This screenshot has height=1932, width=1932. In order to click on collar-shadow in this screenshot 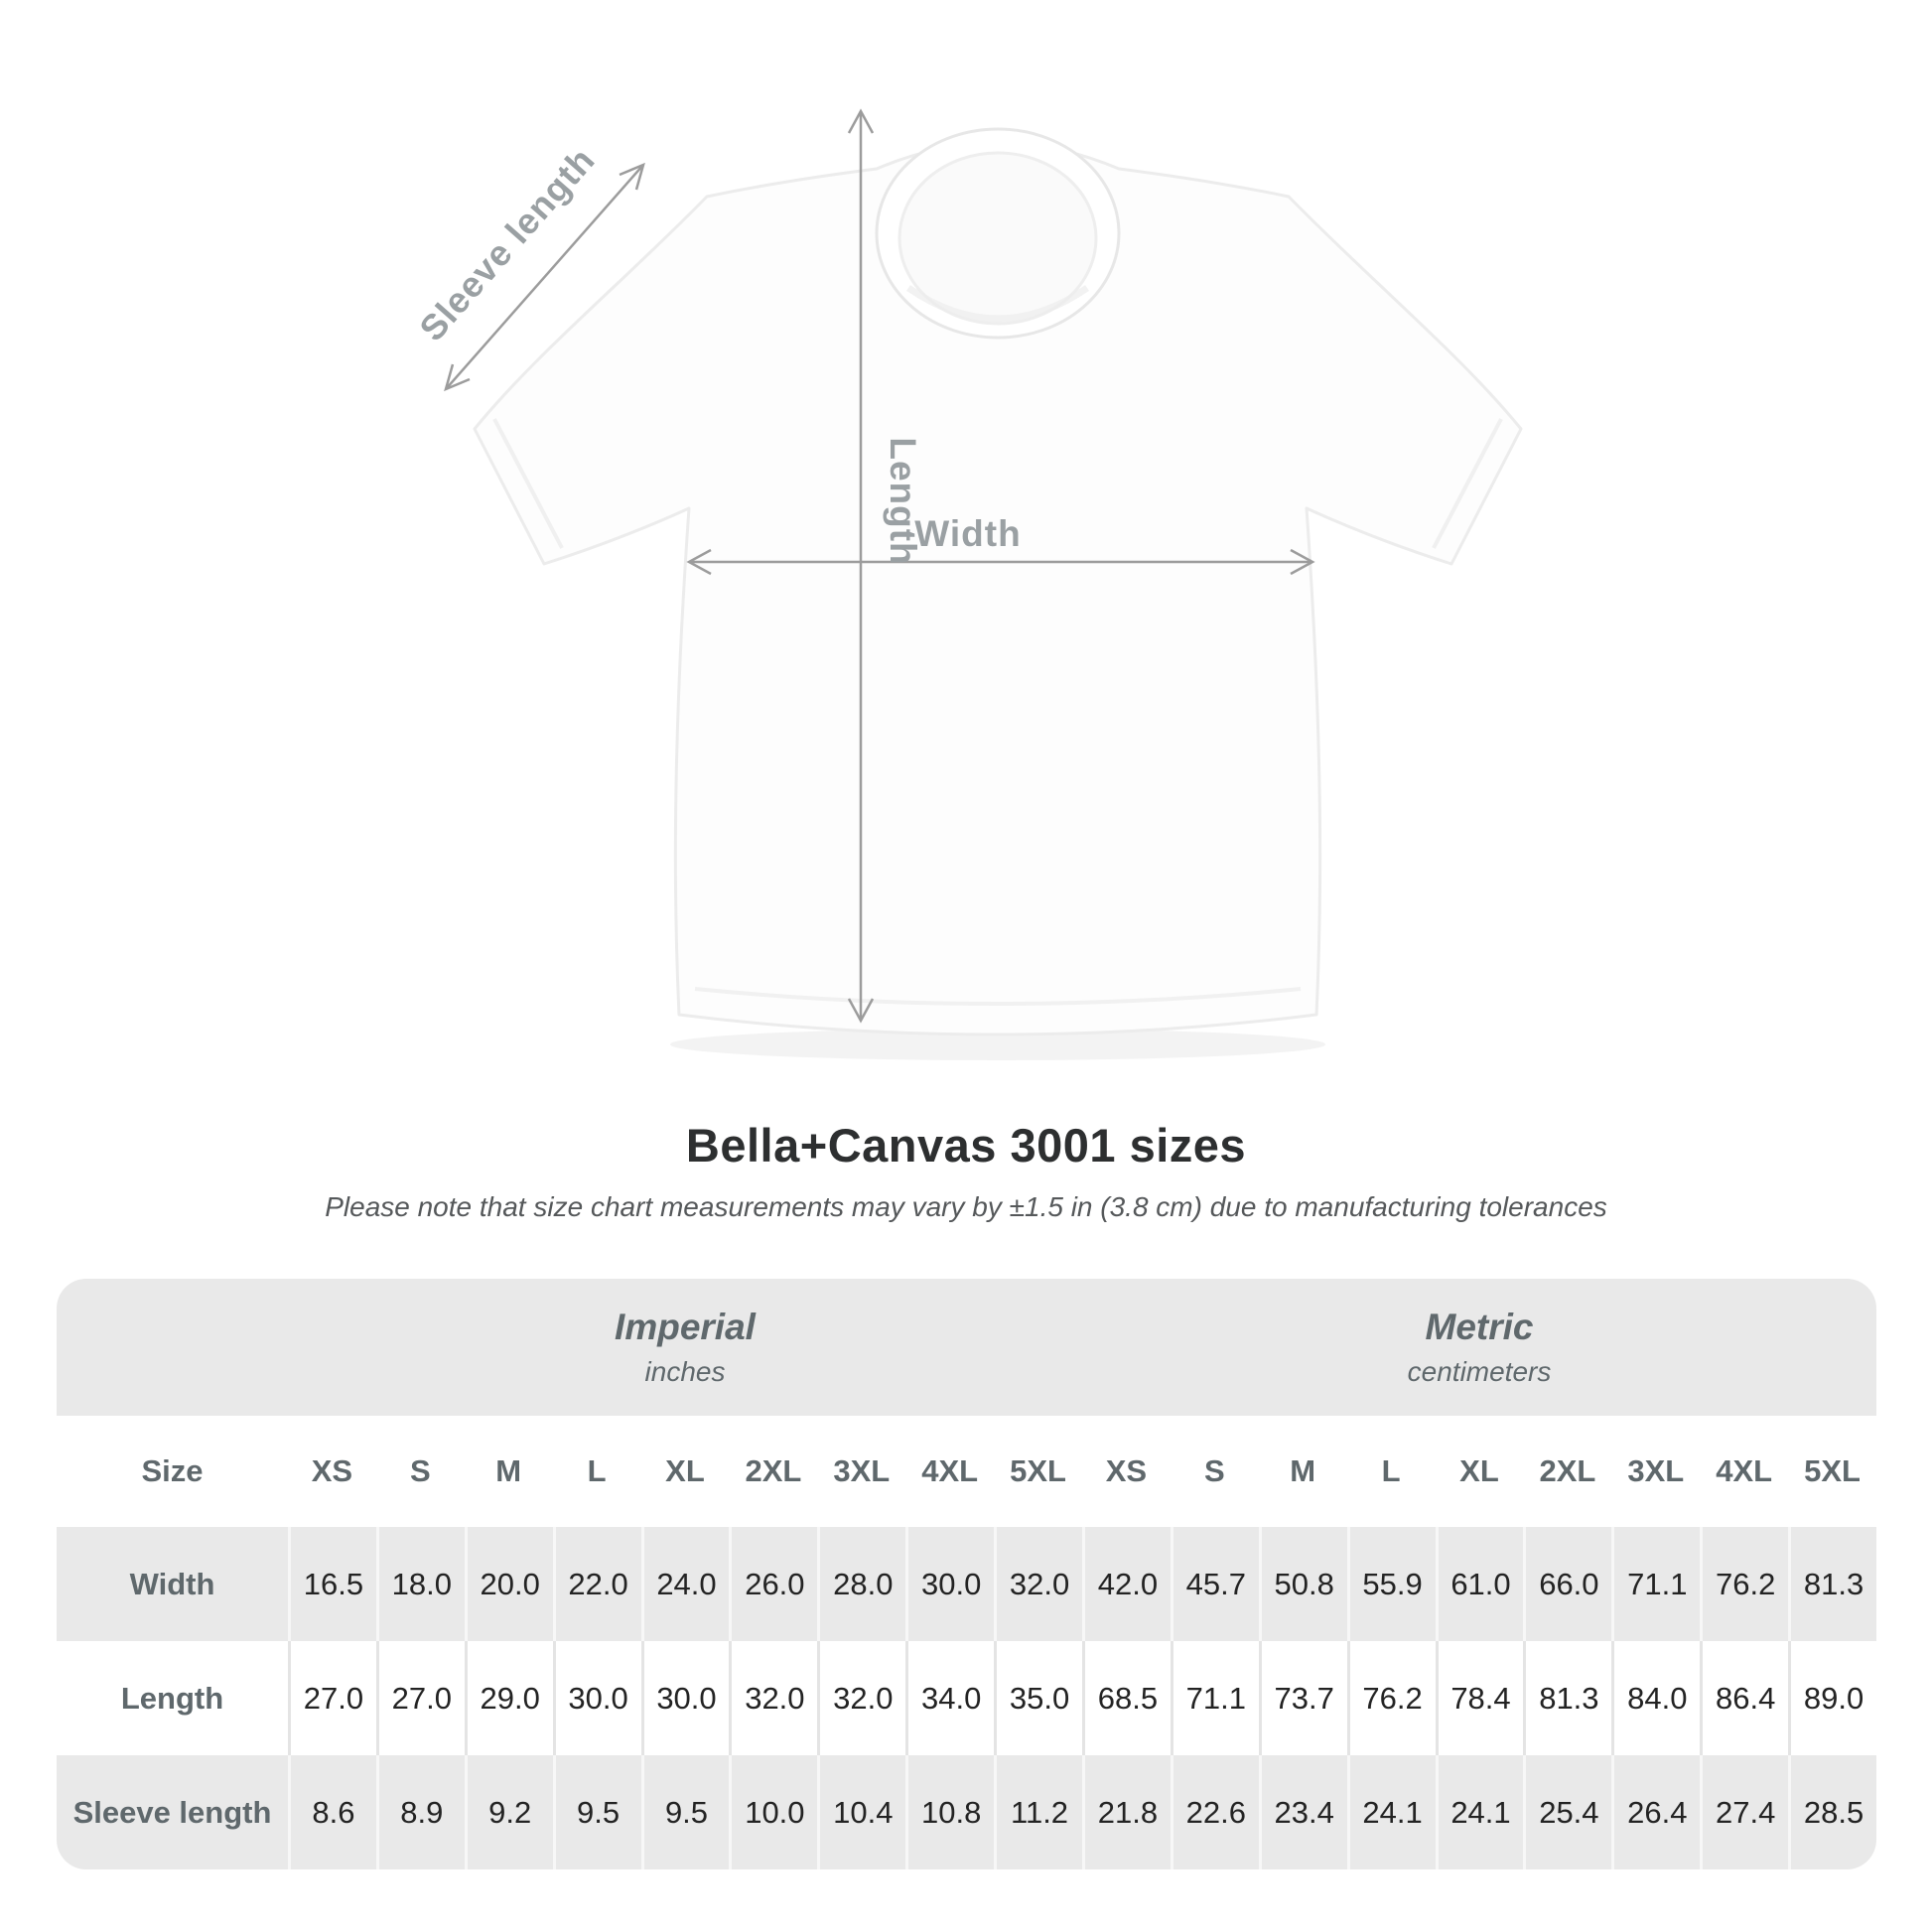, I will do `click(998, 304)`.